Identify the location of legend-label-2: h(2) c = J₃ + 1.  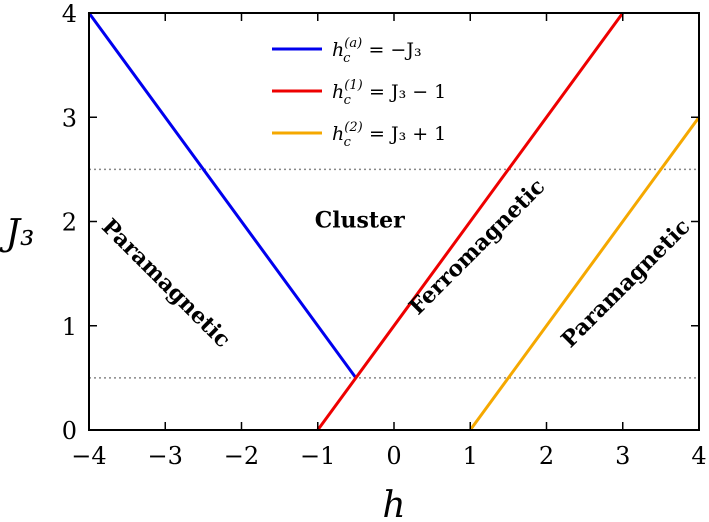
(389, 135).